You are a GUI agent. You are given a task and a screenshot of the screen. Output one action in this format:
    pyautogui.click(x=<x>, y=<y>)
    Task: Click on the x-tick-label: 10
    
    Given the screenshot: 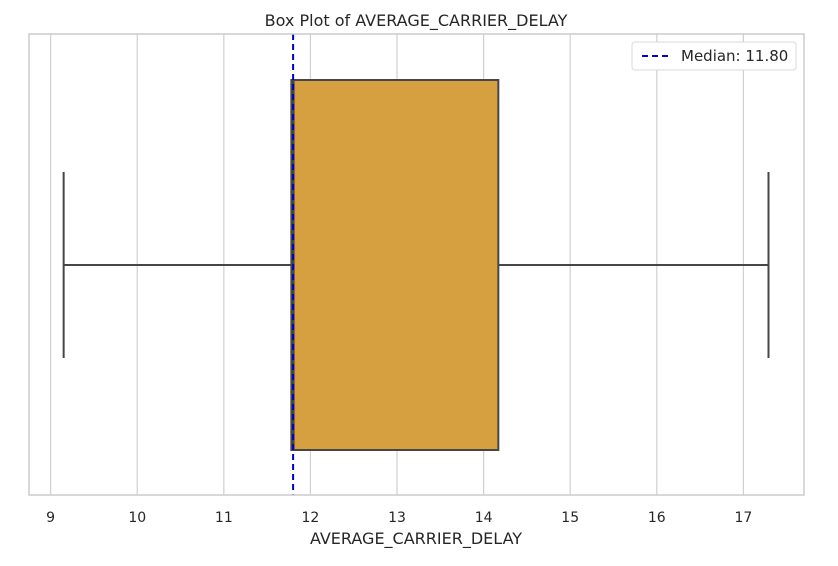 What is the action you would take?
    pyautogui.click(x=137, y=518)
    